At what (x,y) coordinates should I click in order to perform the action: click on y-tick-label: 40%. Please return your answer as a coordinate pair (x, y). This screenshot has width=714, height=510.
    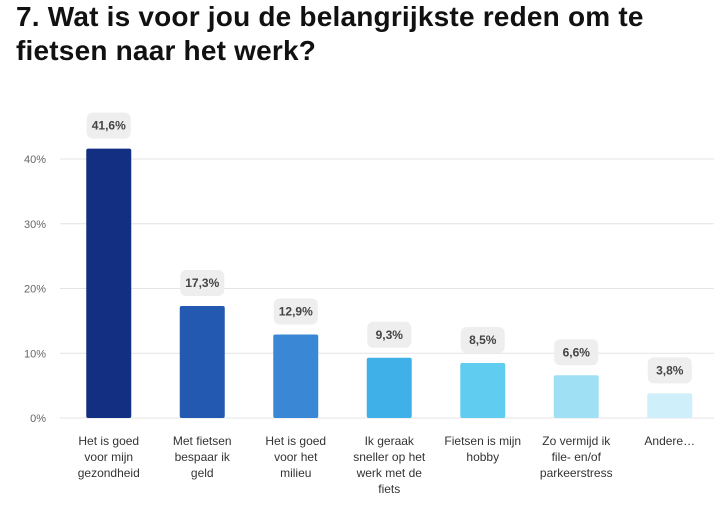
    Looking at the image, I should click on (35, 160).